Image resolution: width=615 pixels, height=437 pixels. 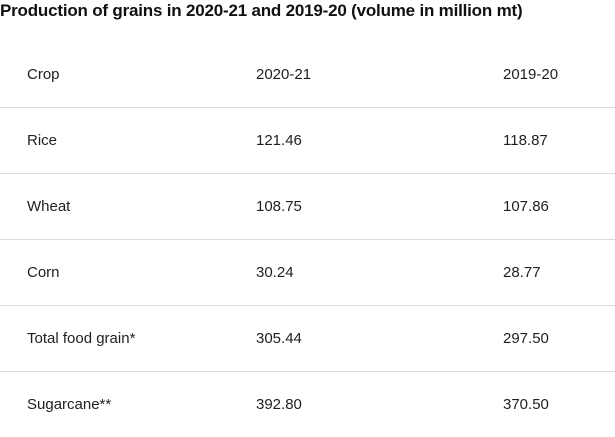 I want to click on cell-crop: Sugarcane**, so click(x=69, y=404).